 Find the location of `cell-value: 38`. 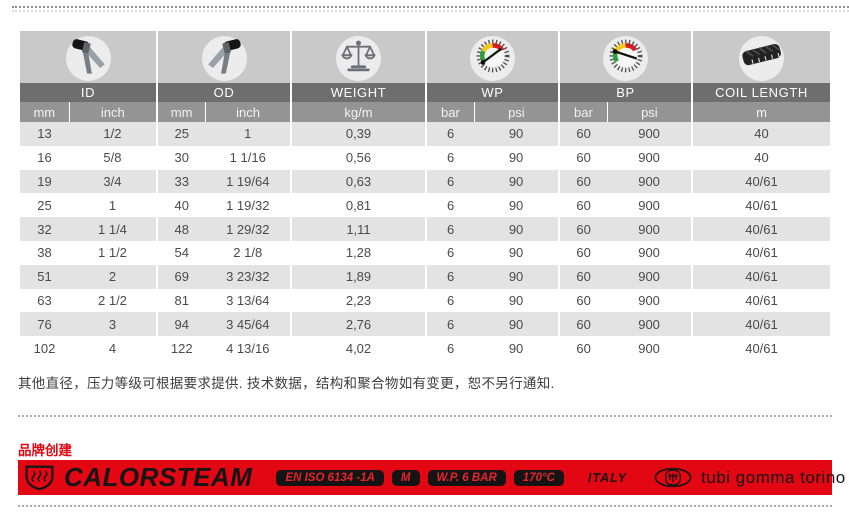

cell-value: 38 is located at coordinates (44, 253).